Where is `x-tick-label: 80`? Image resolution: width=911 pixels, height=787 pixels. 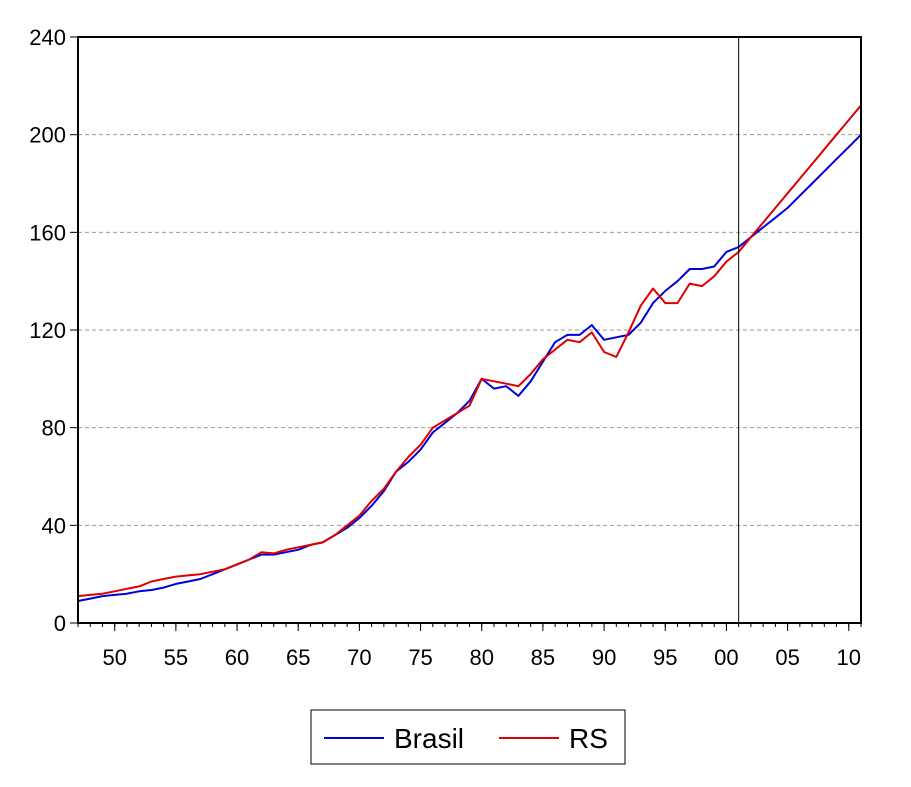
x-tick-label: 80 is located at coordinates (481, 657).